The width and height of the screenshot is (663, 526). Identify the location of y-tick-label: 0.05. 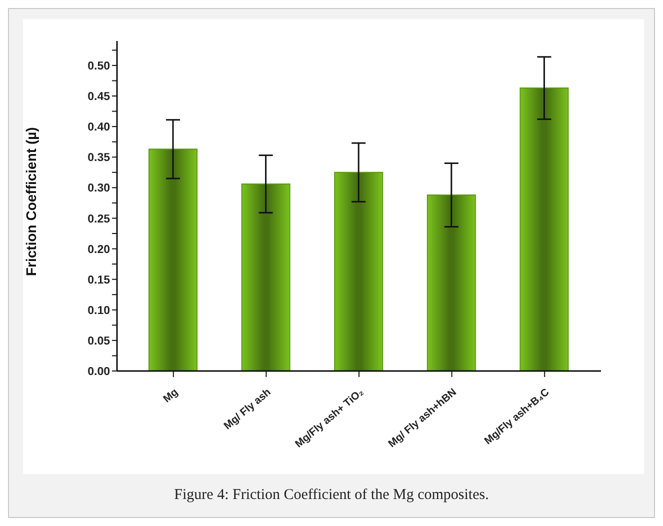
(99, 342).